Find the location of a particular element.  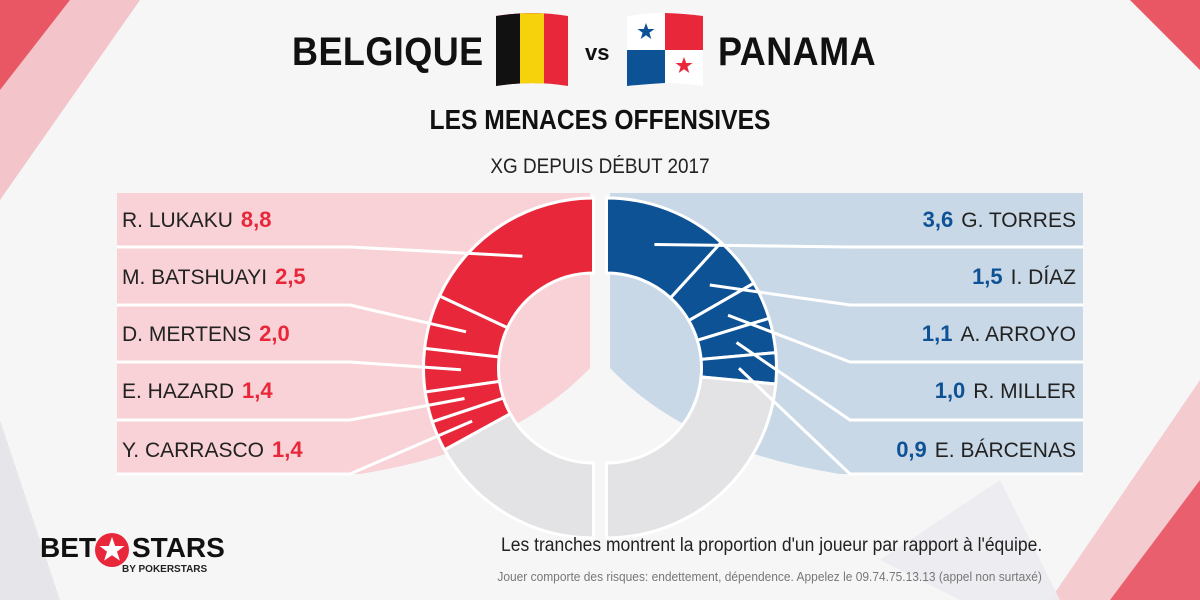

logo-bet-text: BET is located at coordinates (68, 547).